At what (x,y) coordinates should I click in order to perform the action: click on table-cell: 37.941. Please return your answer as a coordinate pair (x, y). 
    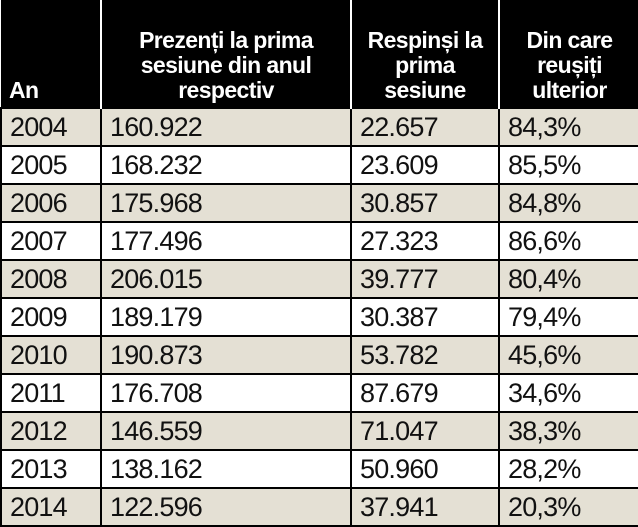
    Looking at the image, I should click on (425, 507).